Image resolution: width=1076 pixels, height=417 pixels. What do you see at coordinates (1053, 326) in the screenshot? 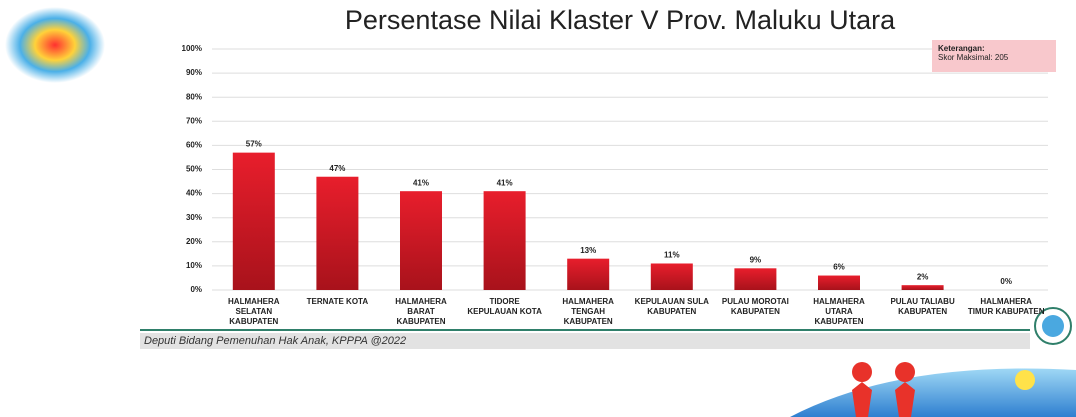
I see `footer-logo-inner` at bounding box center [1053, 326].